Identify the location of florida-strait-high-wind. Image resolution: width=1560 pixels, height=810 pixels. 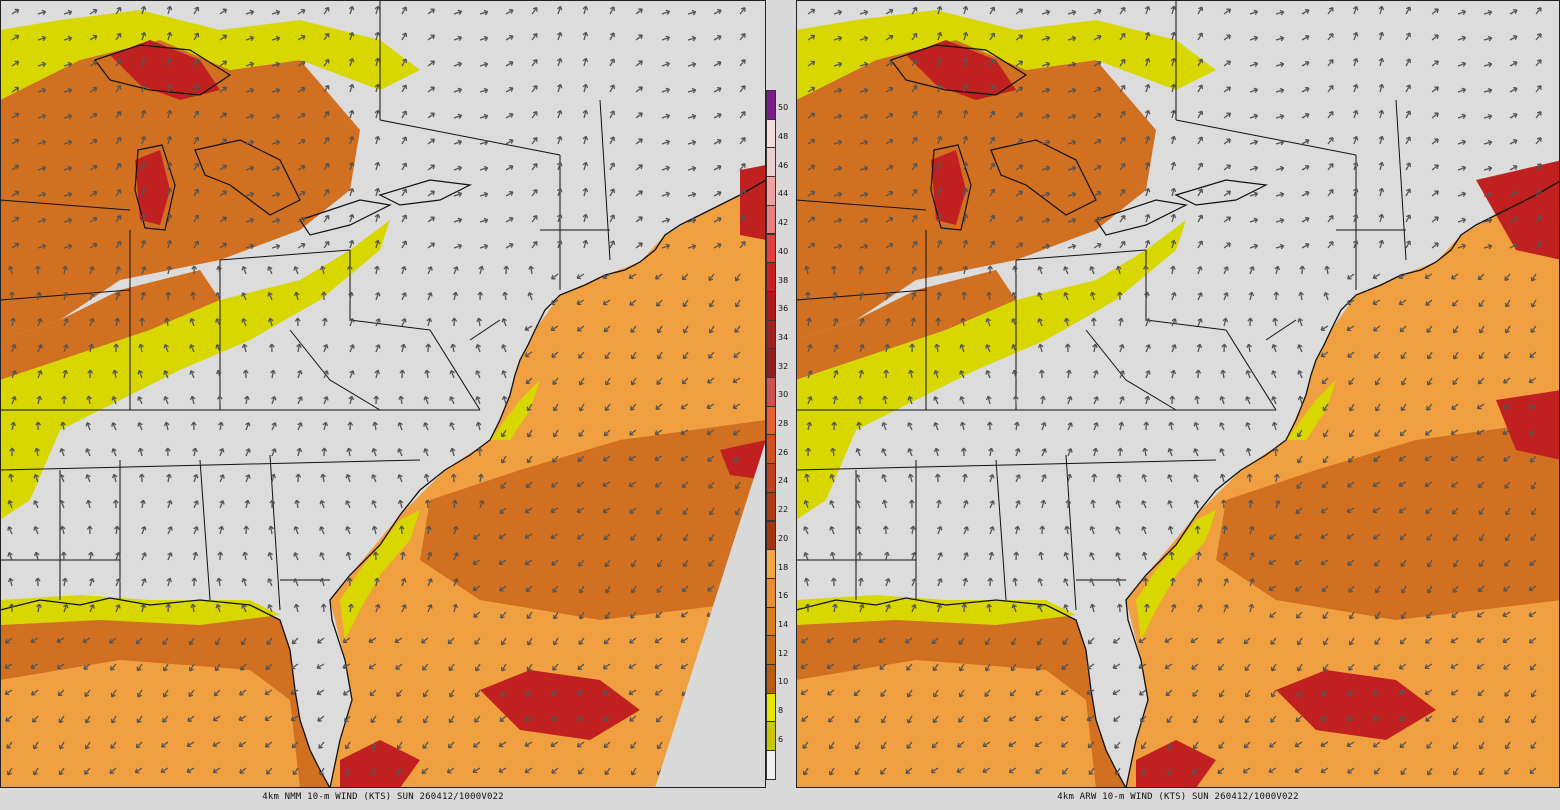
(380, 764).